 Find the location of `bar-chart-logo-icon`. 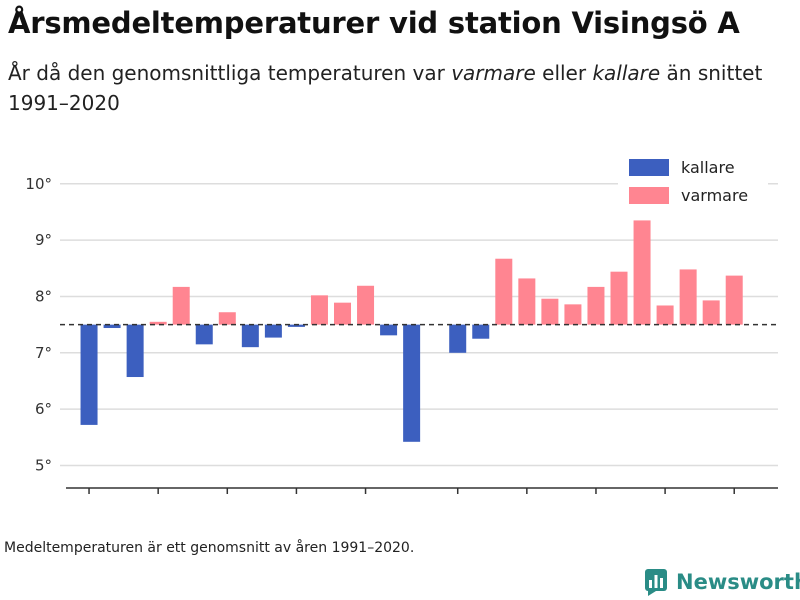

bar-chart-logo-icon is located at coordinates (656, 582).